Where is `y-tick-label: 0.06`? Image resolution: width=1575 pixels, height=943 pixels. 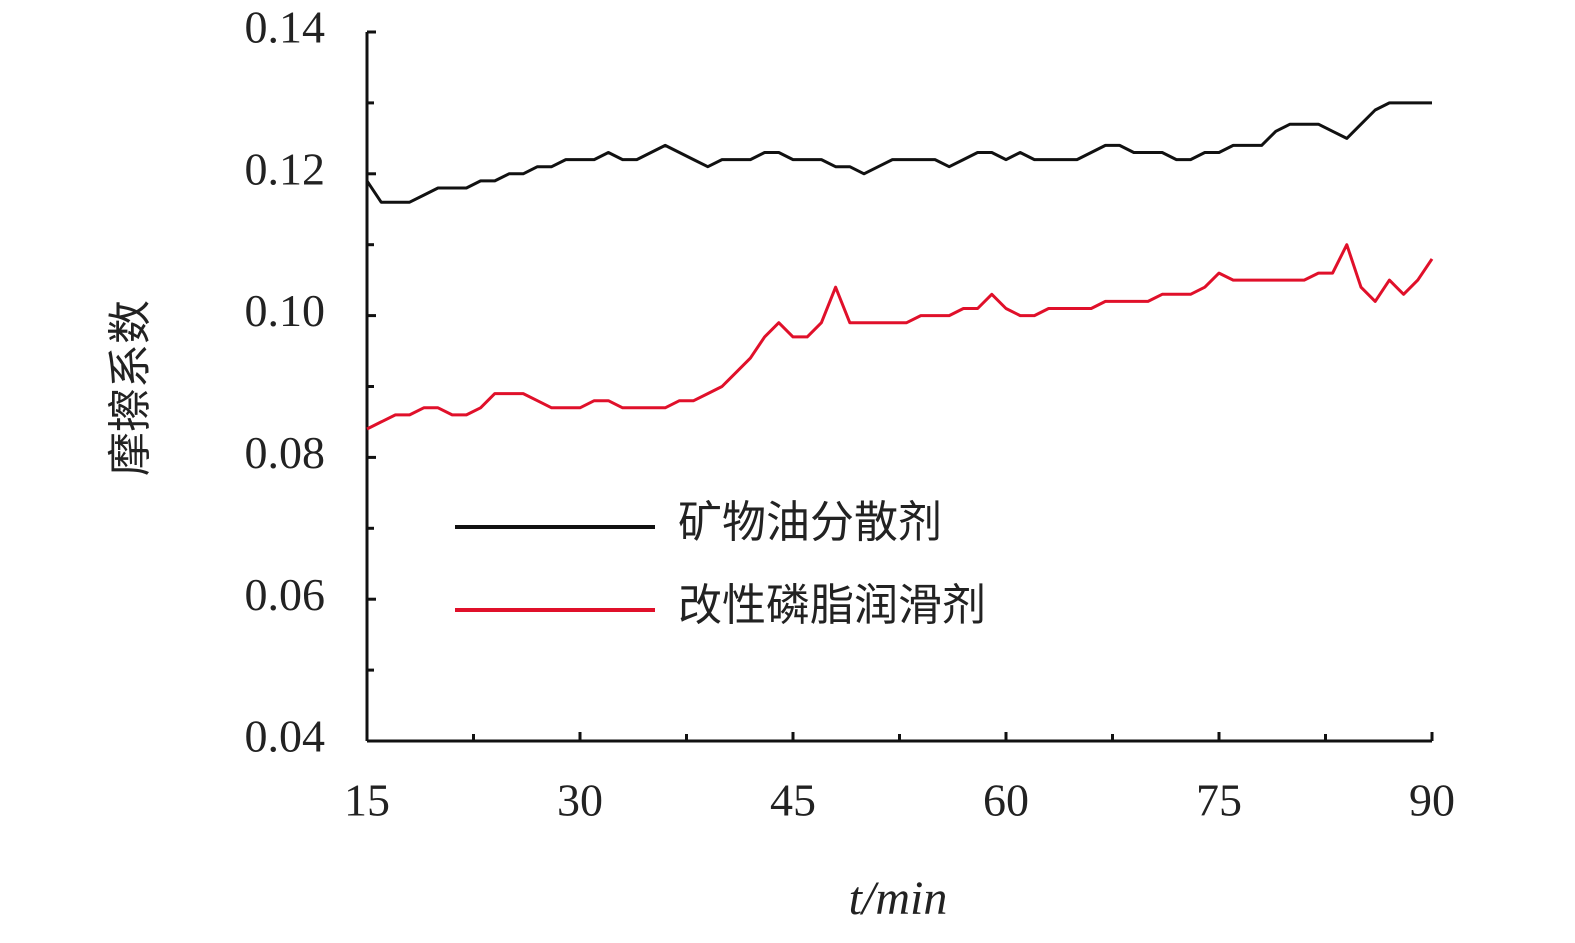 y-tick-label: 0.06 is located at coordinates (285, 594).